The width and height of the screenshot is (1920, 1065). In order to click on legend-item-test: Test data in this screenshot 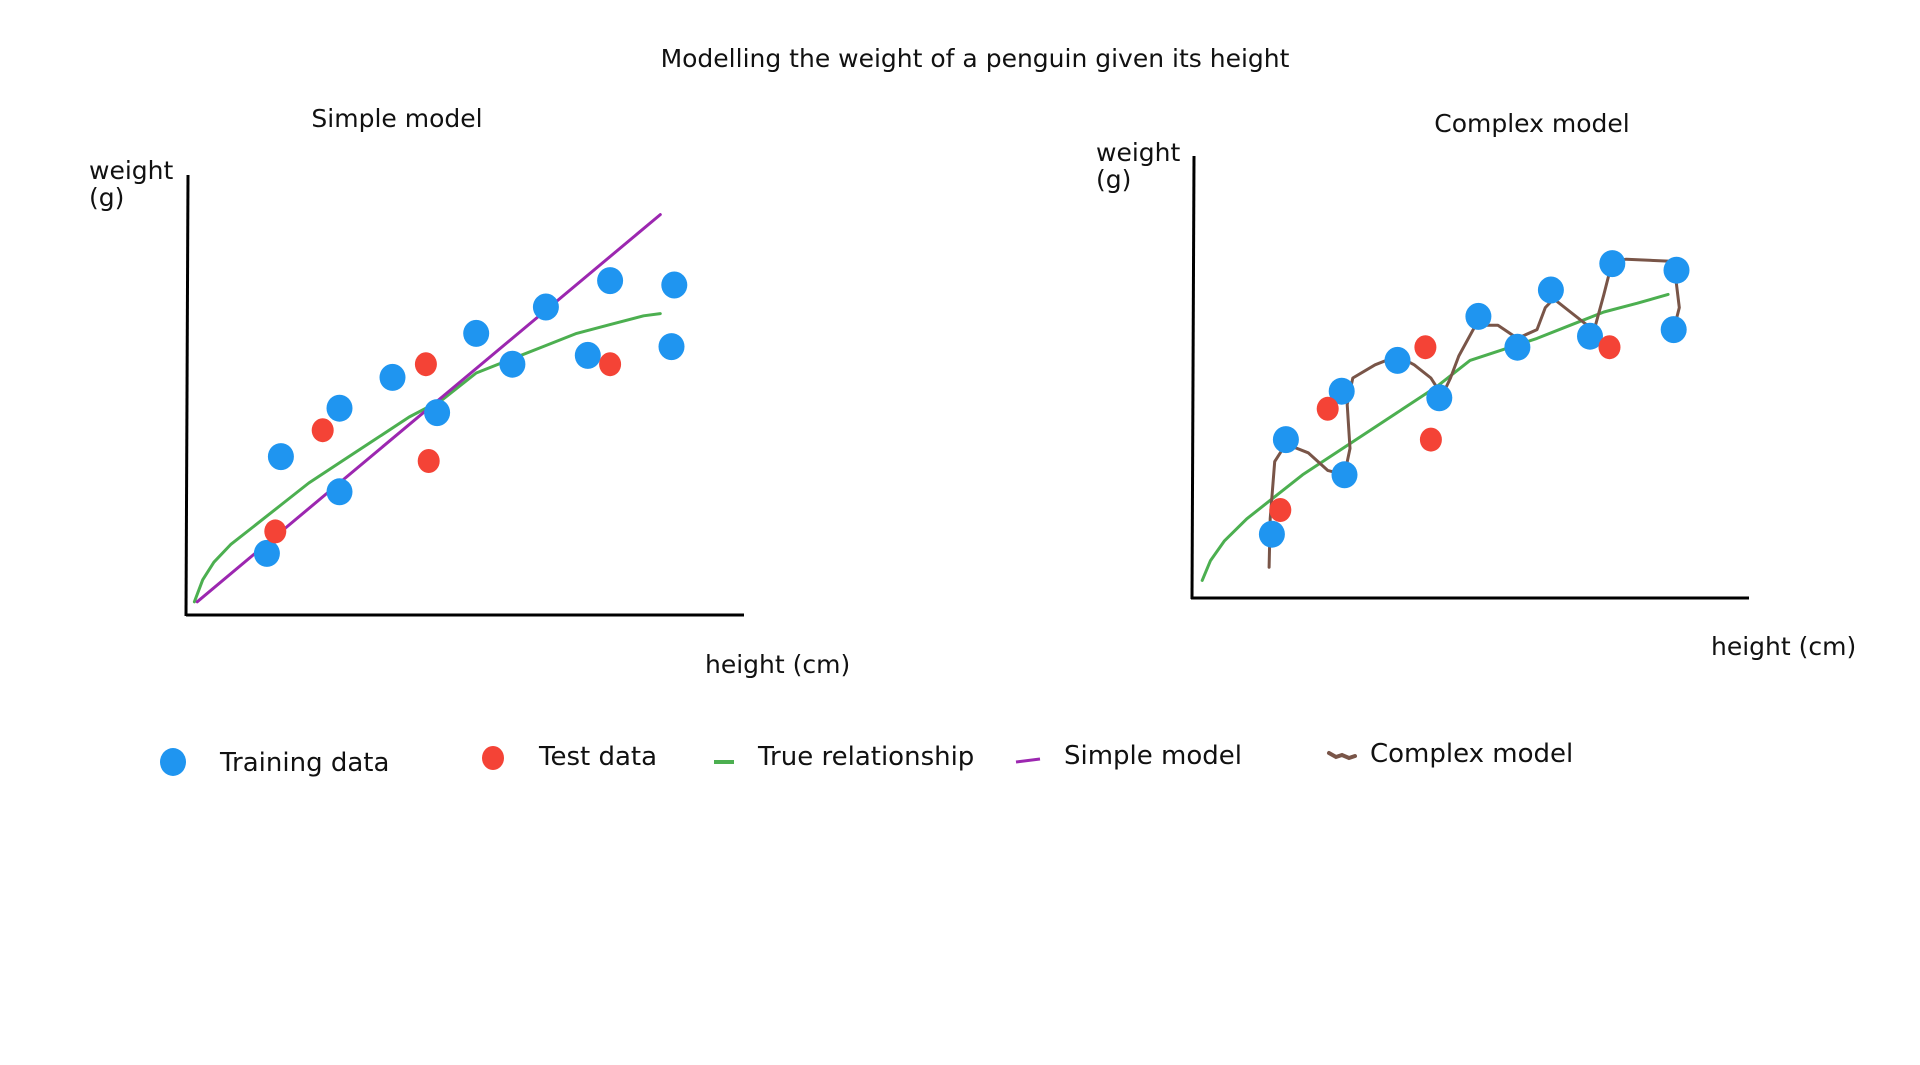, I will do `click(569, 757)`.